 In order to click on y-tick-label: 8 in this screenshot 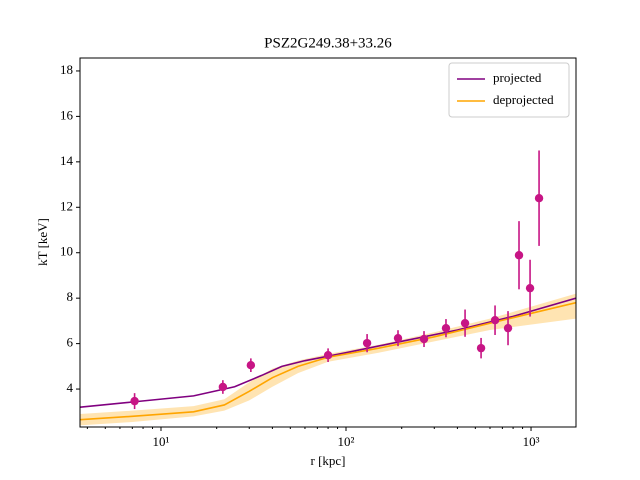, I will do `click(70, 296)`.